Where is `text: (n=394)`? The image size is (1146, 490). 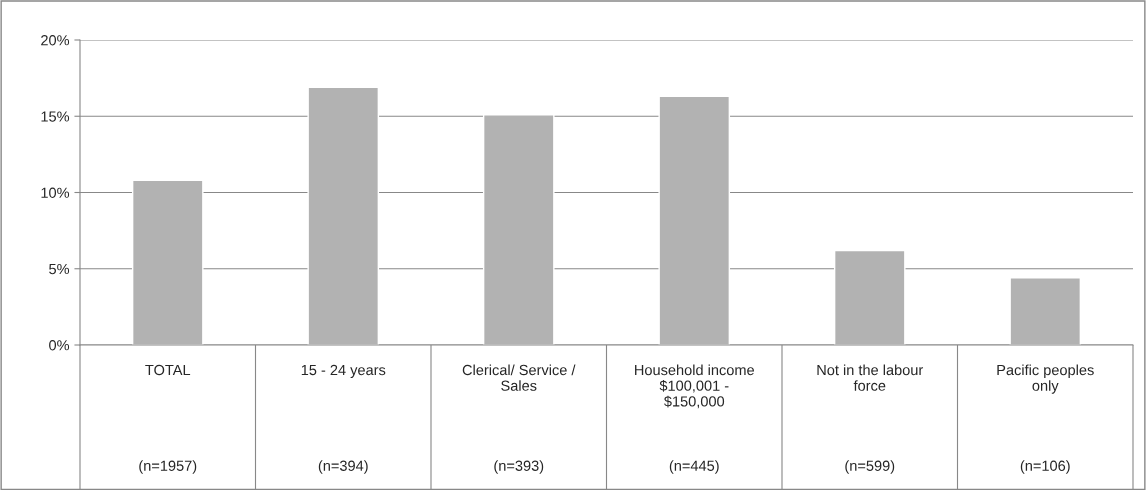
text: (n=394) is located at coordinates (343, 467).